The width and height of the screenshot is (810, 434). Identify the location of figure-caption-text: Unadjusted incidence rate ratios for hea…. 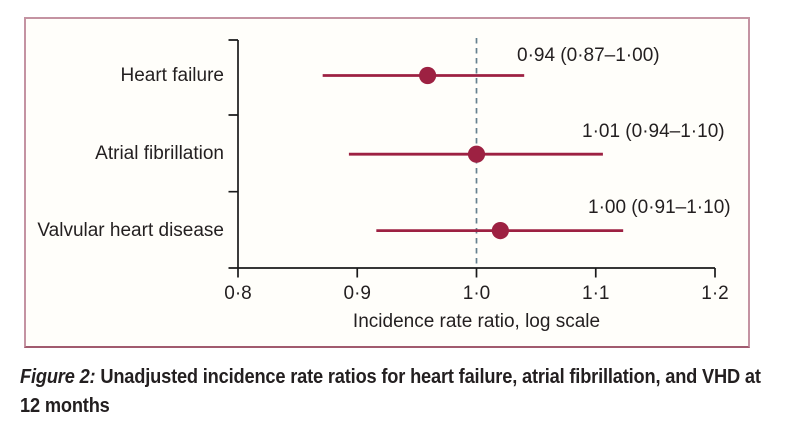
(390, 391).